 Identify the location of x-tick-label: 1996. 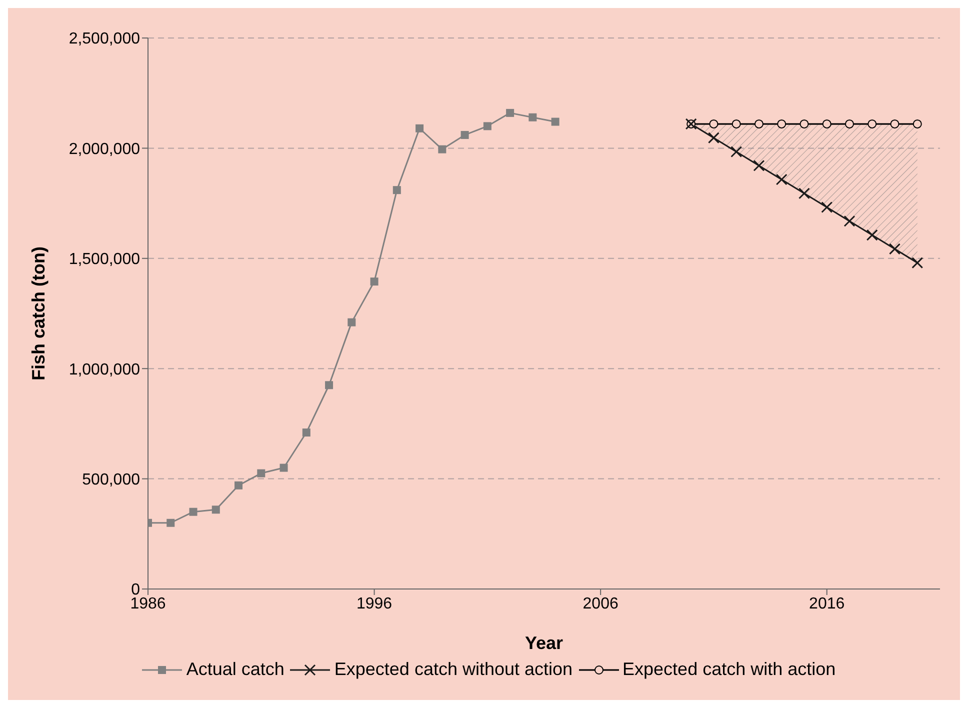
(374, 603).